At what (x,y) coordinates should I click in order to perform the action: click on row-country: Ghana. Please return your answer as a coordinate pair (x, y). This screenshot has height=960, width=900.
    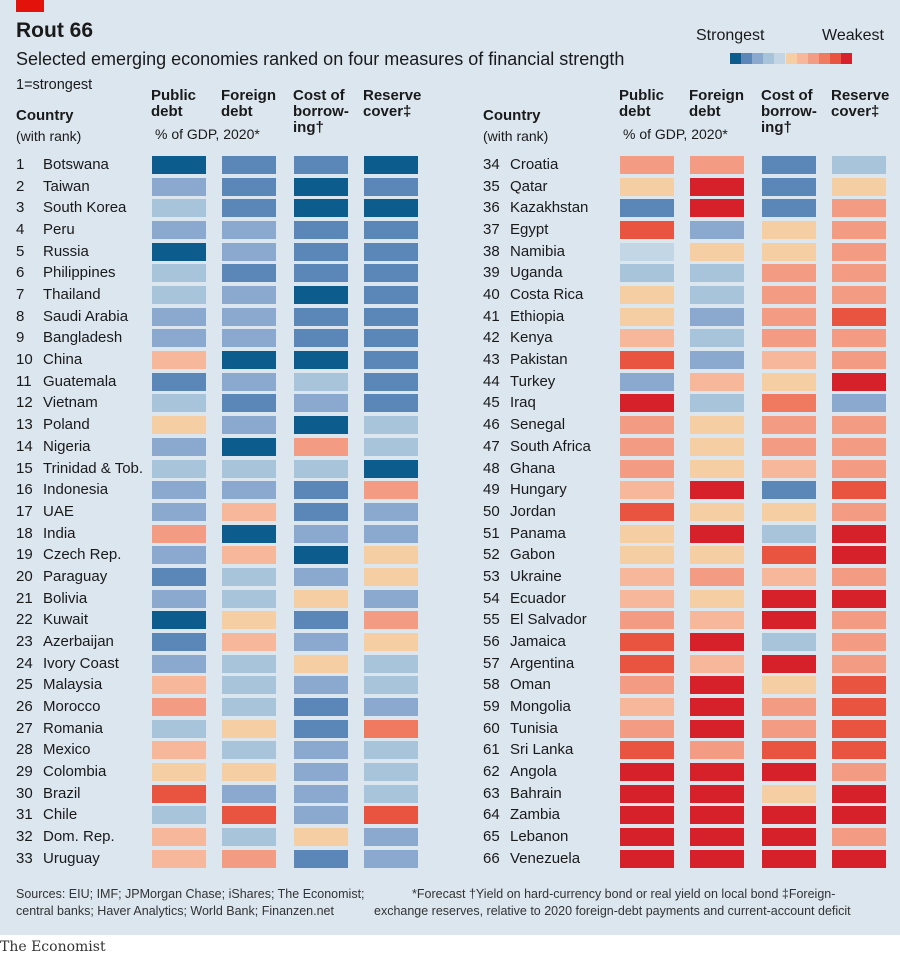
    Looking at the image, I should click on (533, 468).